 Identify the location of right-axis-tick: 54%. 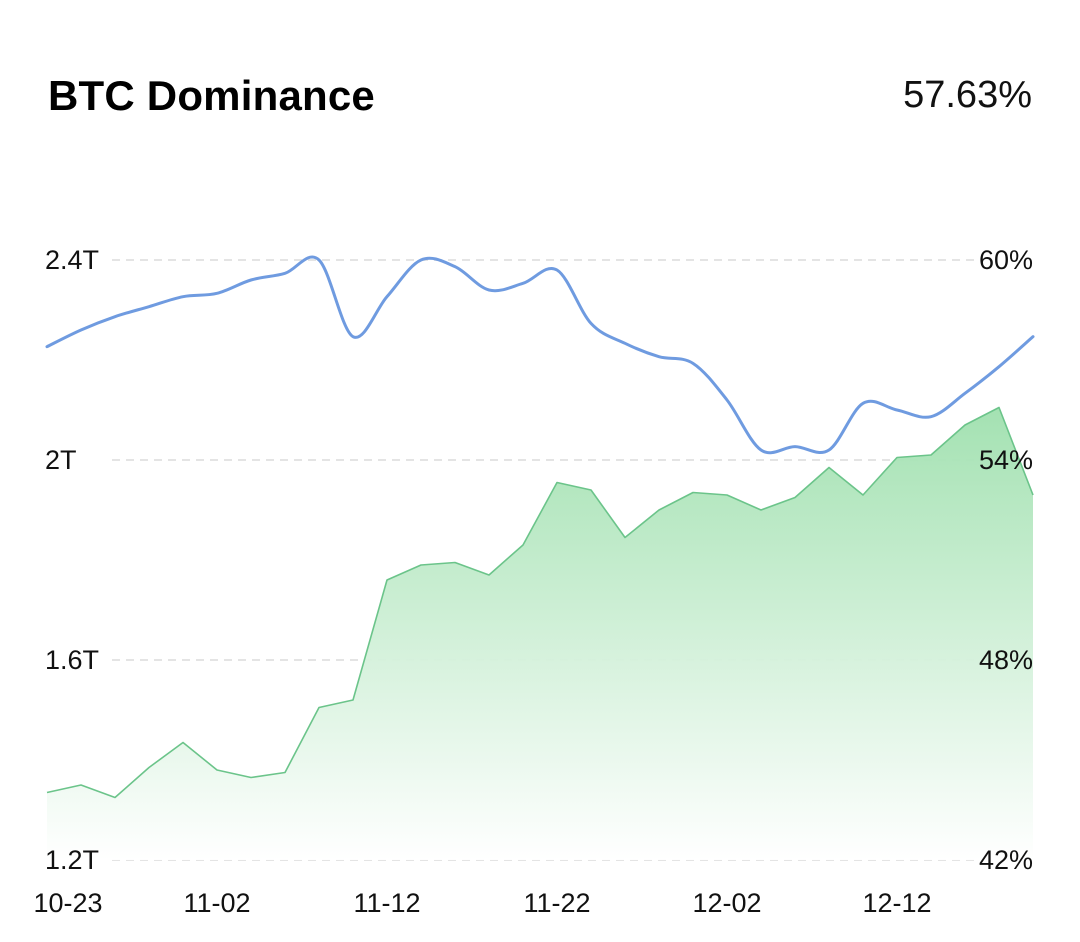
(1006, 460).